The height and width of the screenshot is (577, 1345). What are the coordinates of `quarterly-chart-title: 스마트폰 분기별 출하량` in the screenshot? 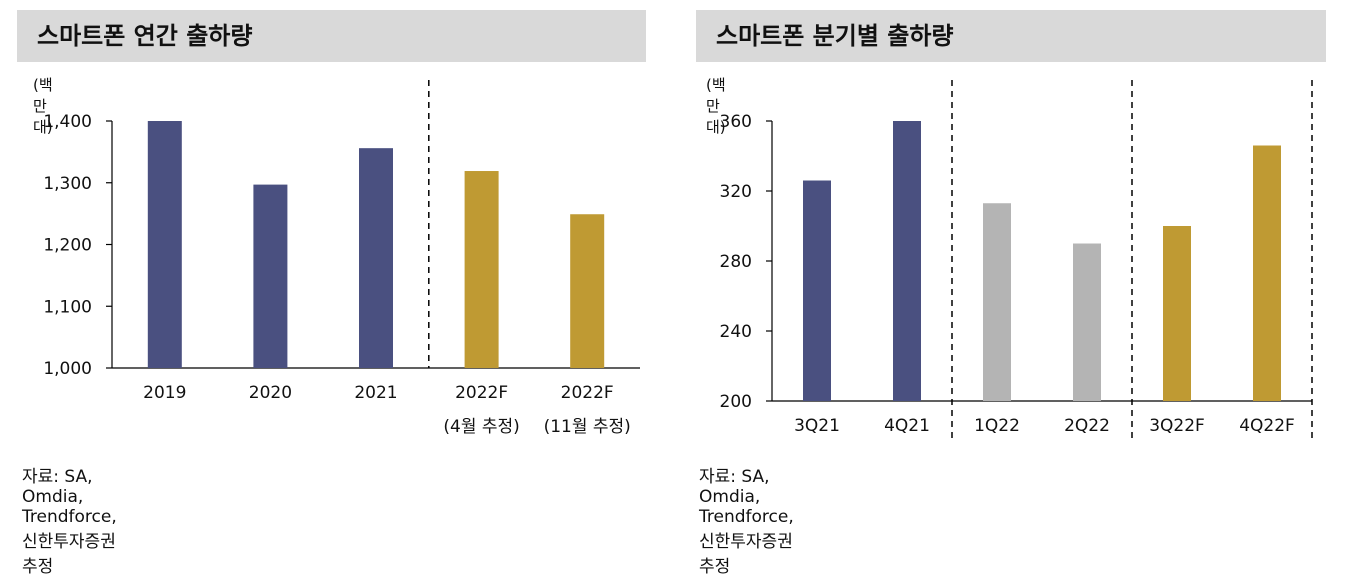 It's located at (1011, 36).